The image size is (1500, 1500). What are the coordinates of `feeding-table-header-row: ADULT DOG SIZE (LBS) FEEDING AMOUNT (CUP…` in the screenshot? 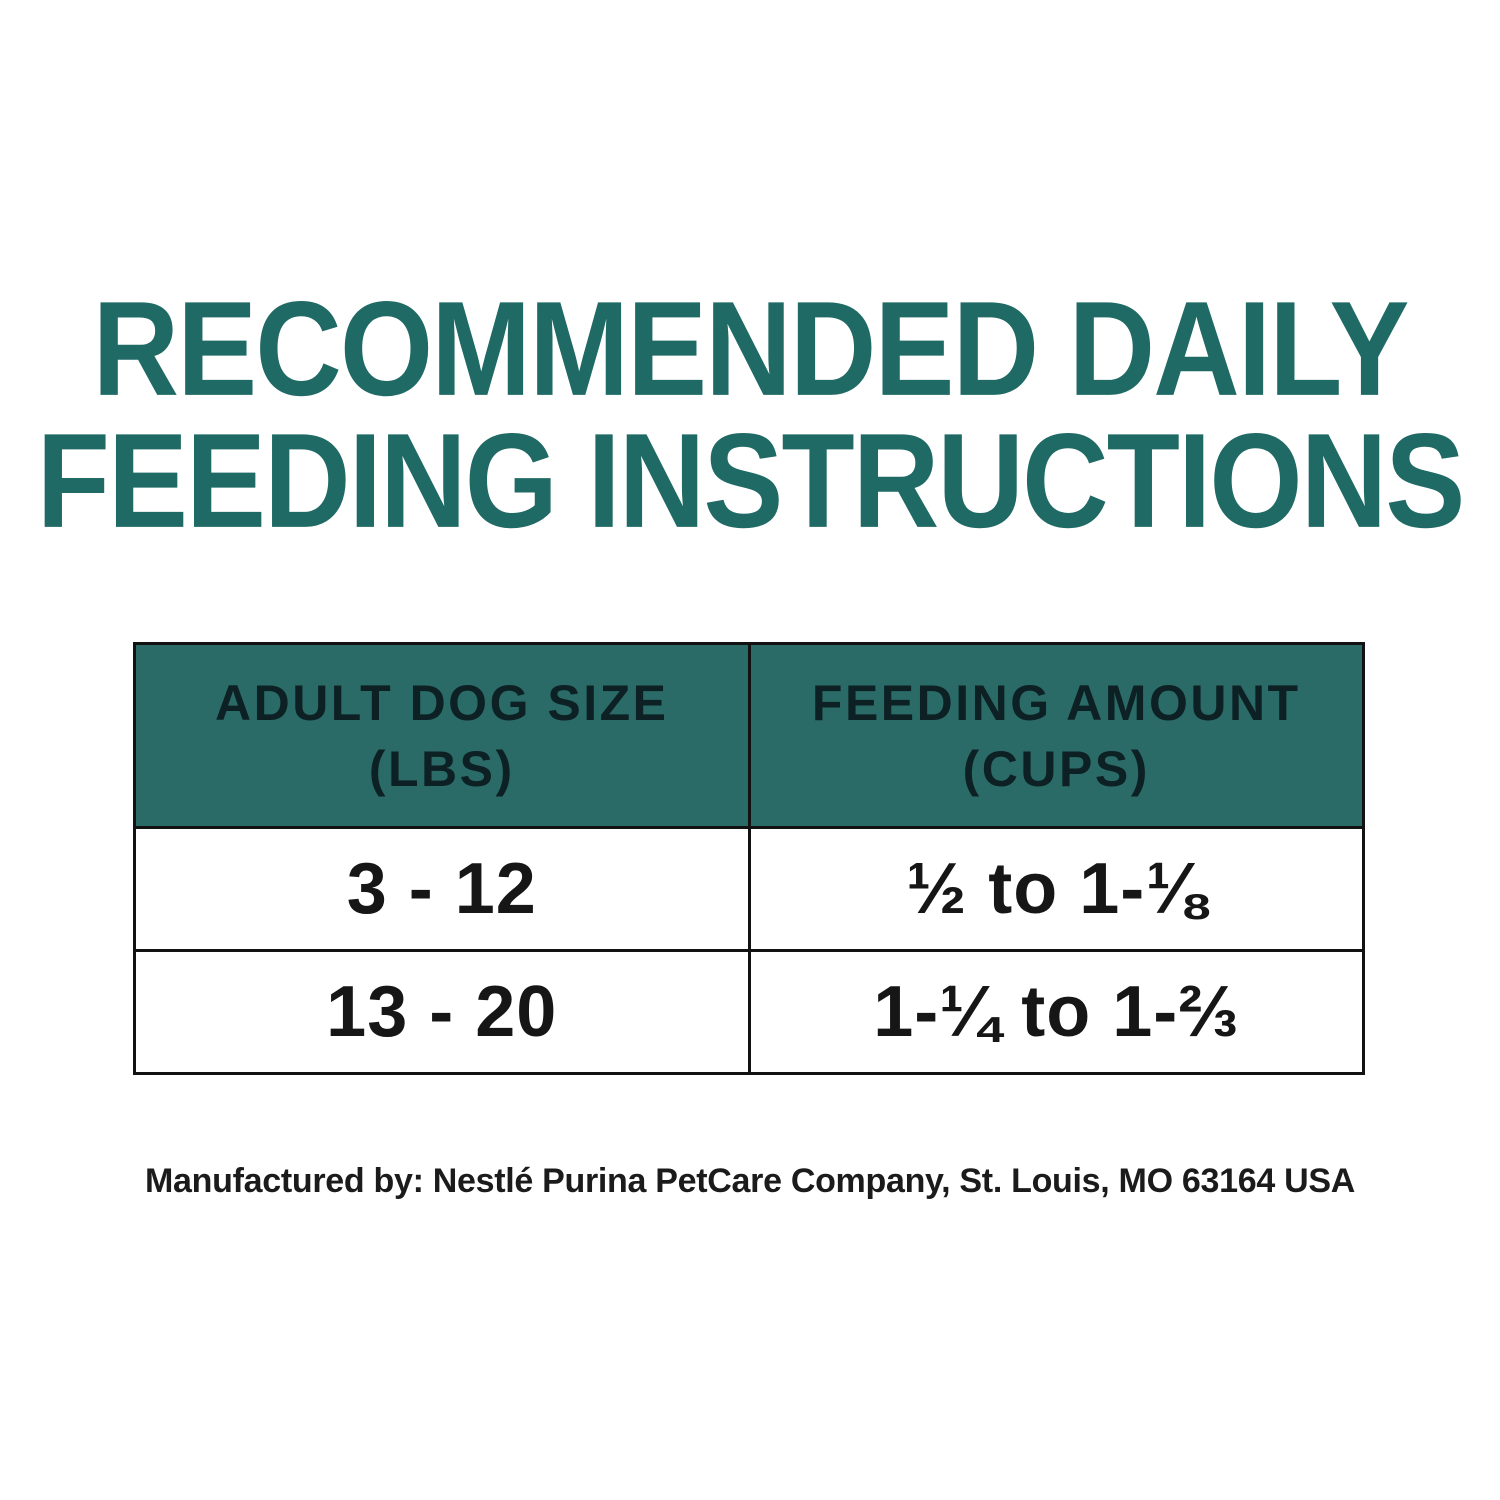 It's located at (749, 735).